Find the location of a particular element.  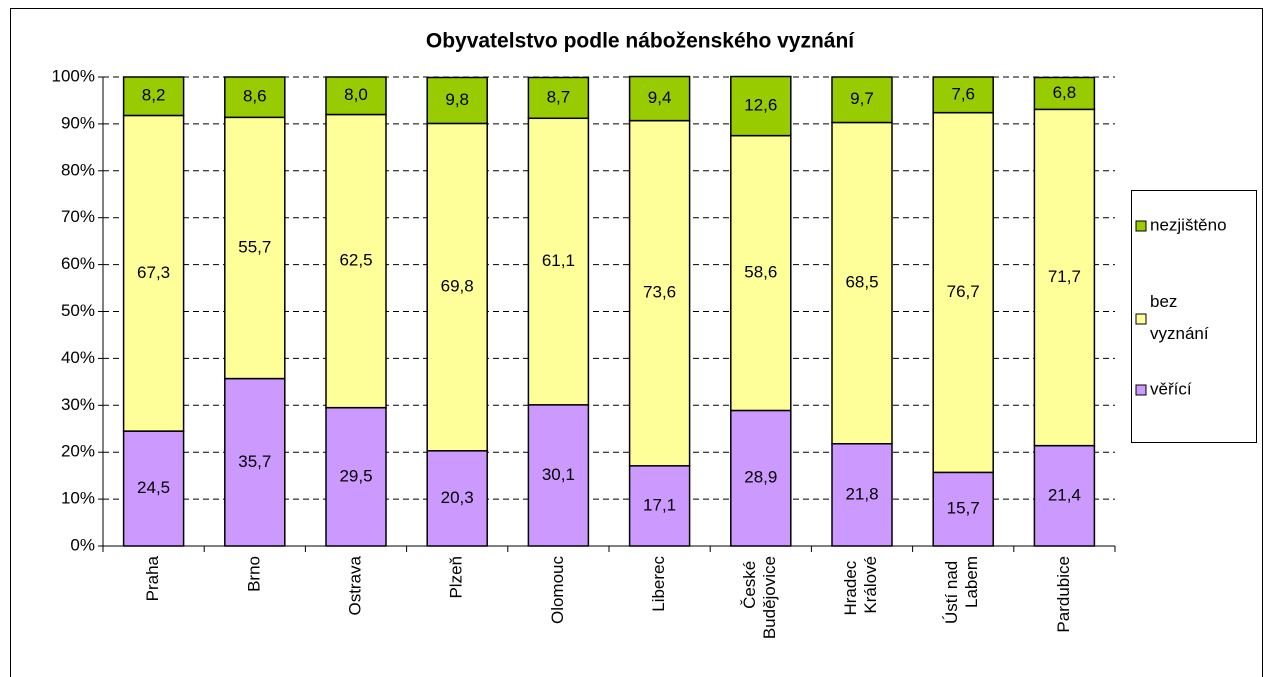

x-tick-label: Plzeň is located at coordinates (456, 577).